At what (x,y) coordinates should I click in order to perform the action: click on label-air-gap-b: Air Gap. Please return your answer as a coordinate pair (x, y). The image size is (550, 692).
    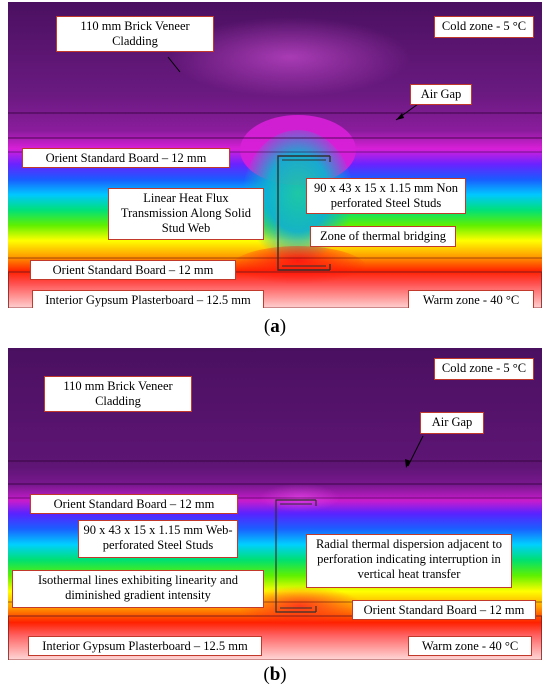
    Looking at the image, I should click on (452, 423).